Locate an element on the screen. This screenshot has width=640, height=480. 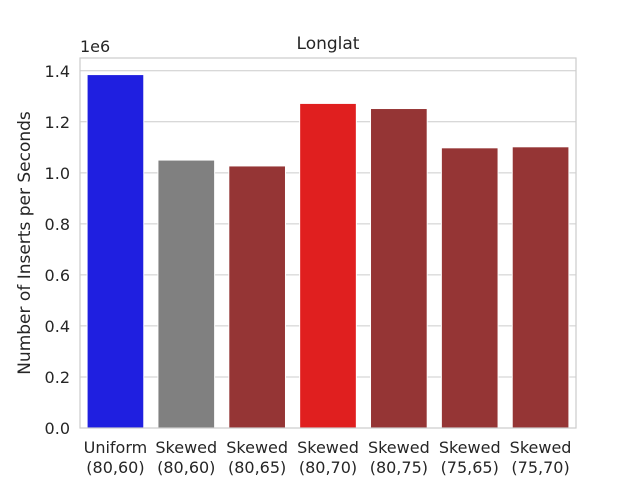
x-tick-label: Skewed (80,75) is located at coordinates (399, 457).